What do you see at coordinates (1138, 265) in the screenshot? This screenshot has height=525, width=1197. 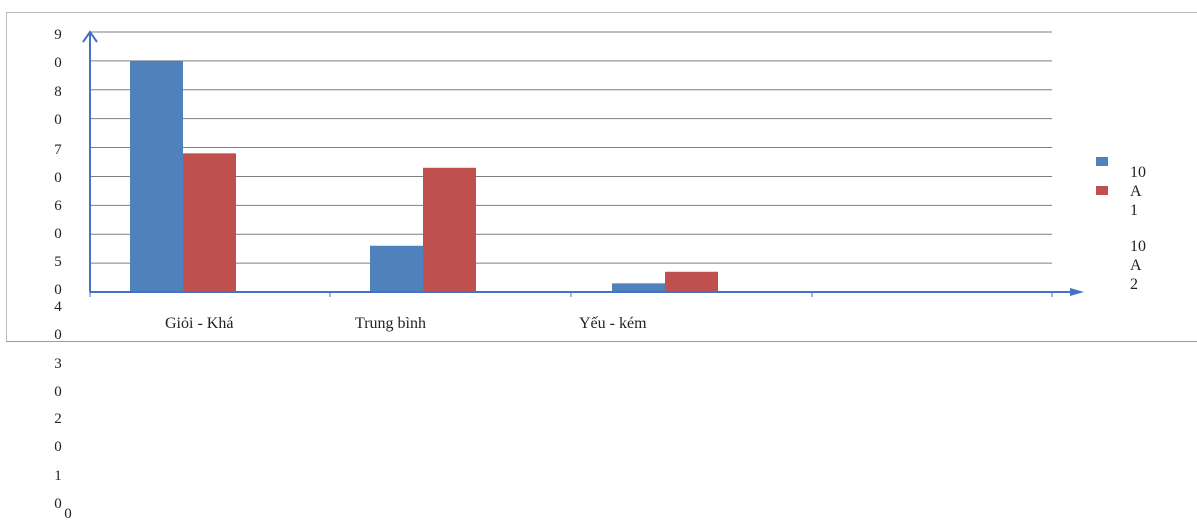 I see `legend-label: 10 A 2` at bounding box center [1138, 265].